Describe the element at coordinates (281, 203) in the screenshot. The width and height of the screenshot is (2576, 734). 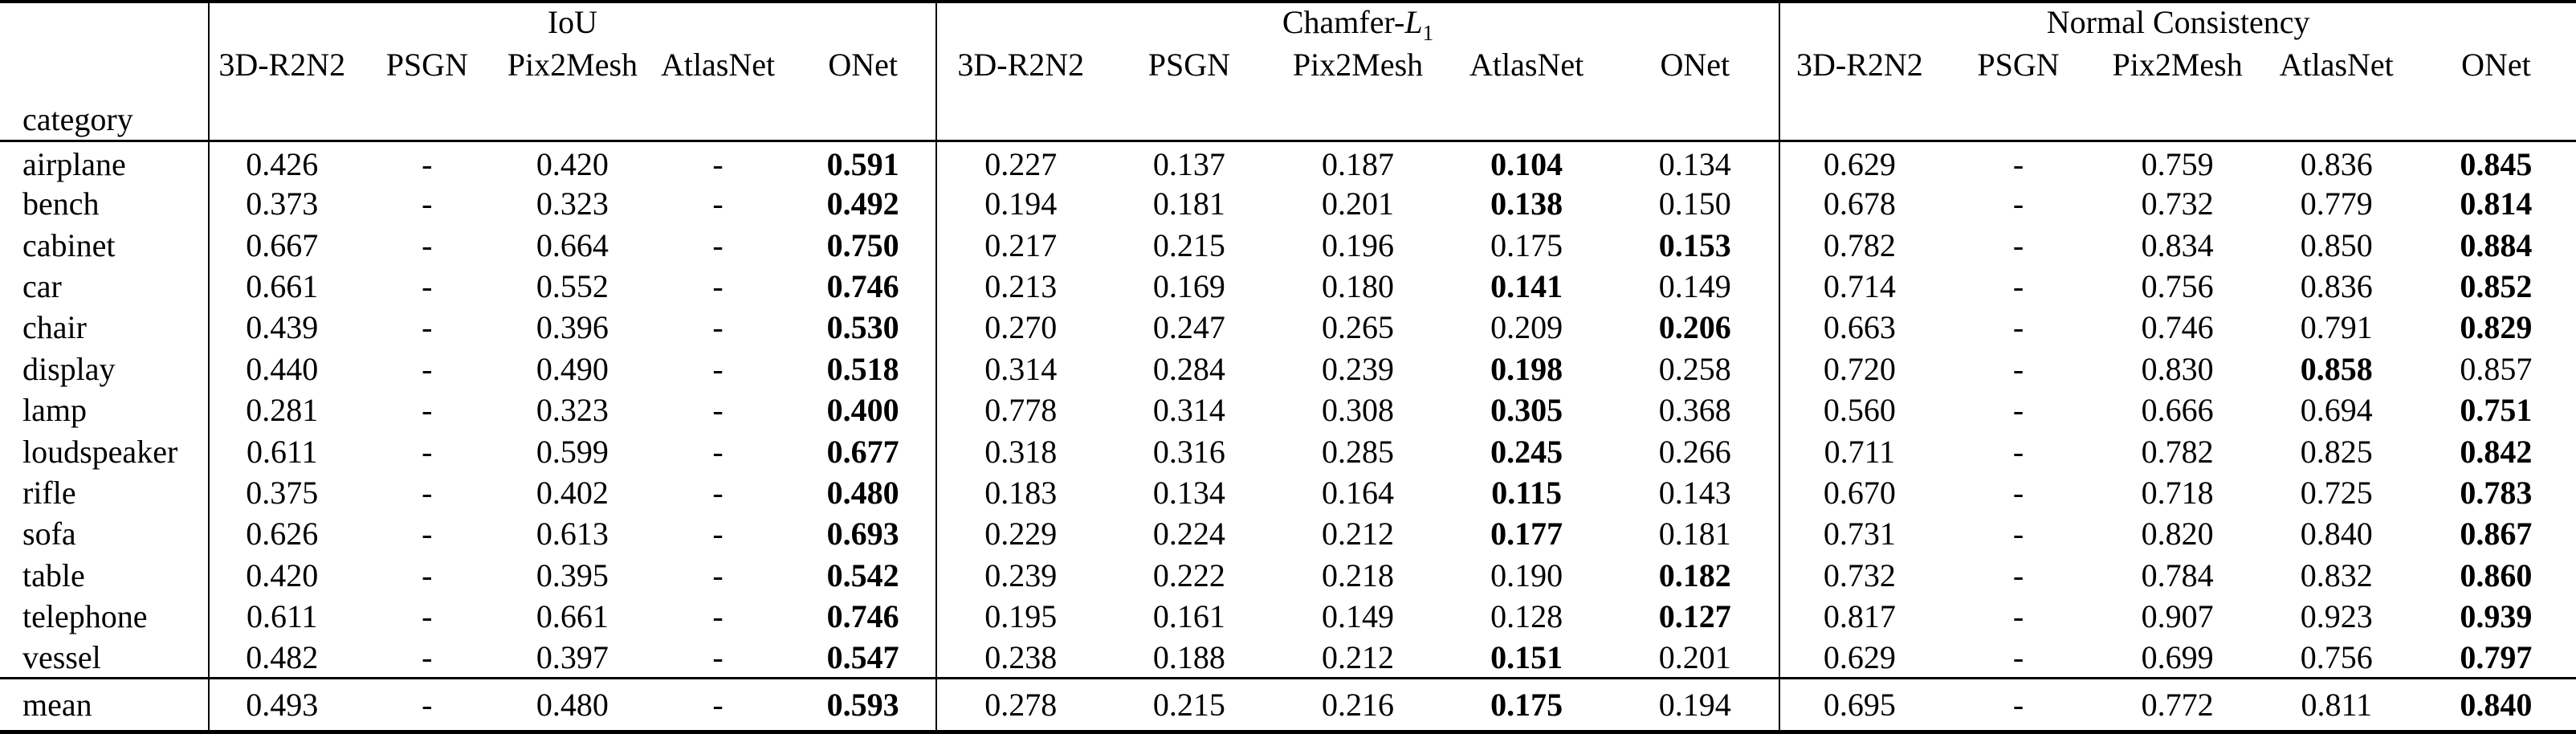
I see `value-cell: 0.373` at that location.